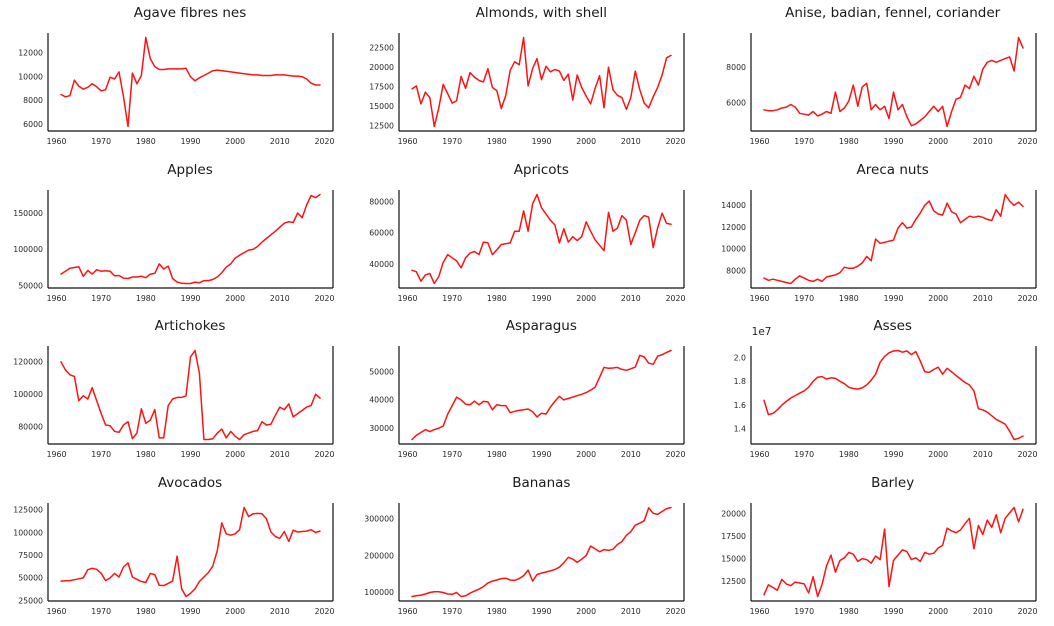 This screenshot has width=1054, height=626. Describe the element at coordinates (892, 326) in the screenshot. I see `chart-title: Asses` at that location.